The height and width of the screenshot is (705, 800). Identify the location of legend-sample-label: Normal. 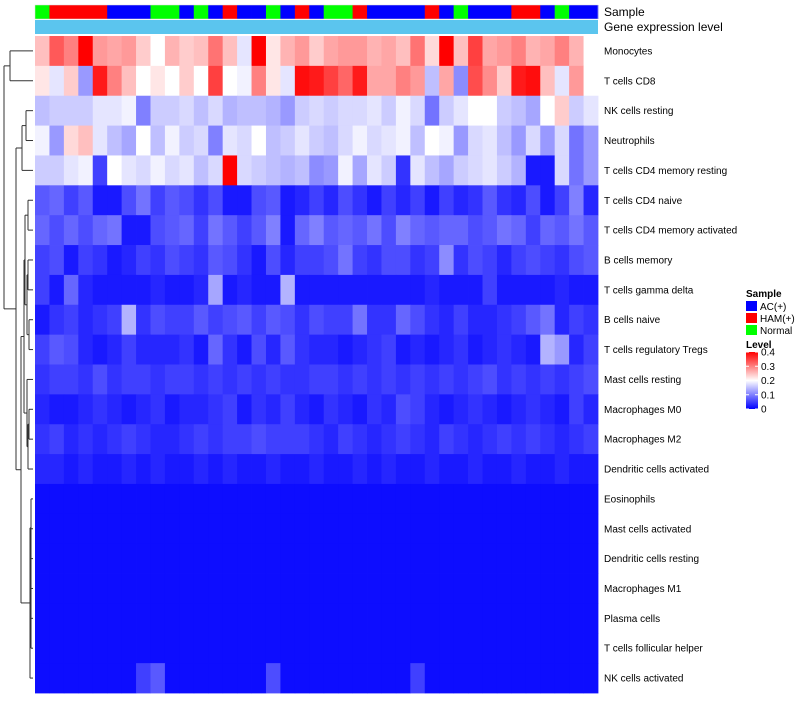
(776, 331).